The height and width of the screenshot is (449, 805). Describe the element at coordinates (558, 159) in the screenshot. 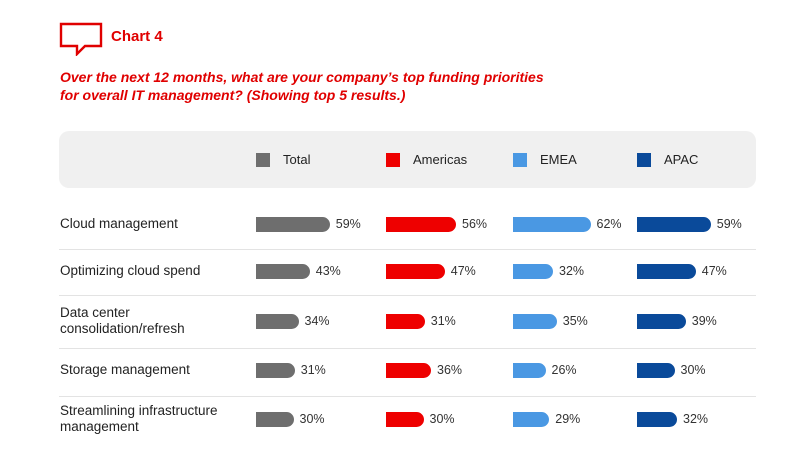

I see `legend-label: EMEA` at that location.